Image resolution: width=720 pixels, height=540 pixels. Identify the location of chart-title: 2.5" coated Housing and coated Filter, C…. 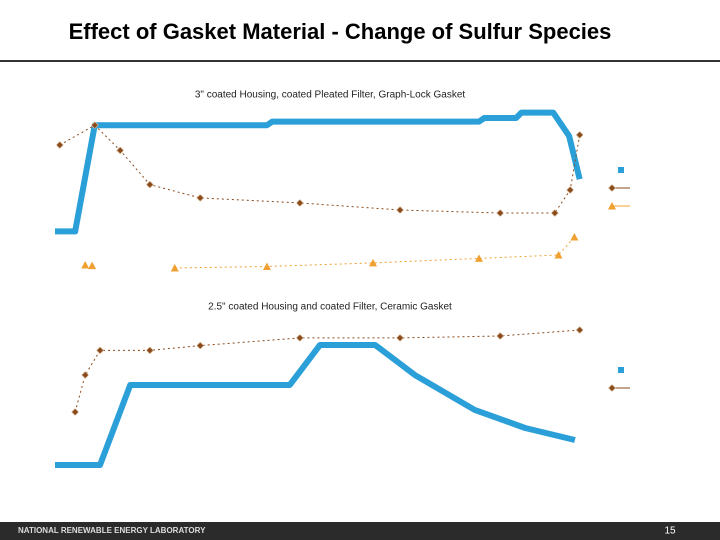
(330, 307).